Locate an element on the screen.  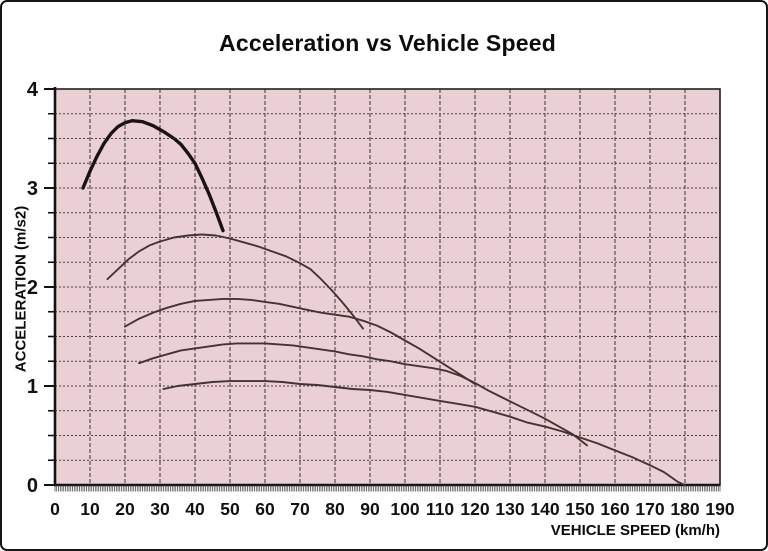
x-tick-label: 80 is located at coordinates (335, 509).